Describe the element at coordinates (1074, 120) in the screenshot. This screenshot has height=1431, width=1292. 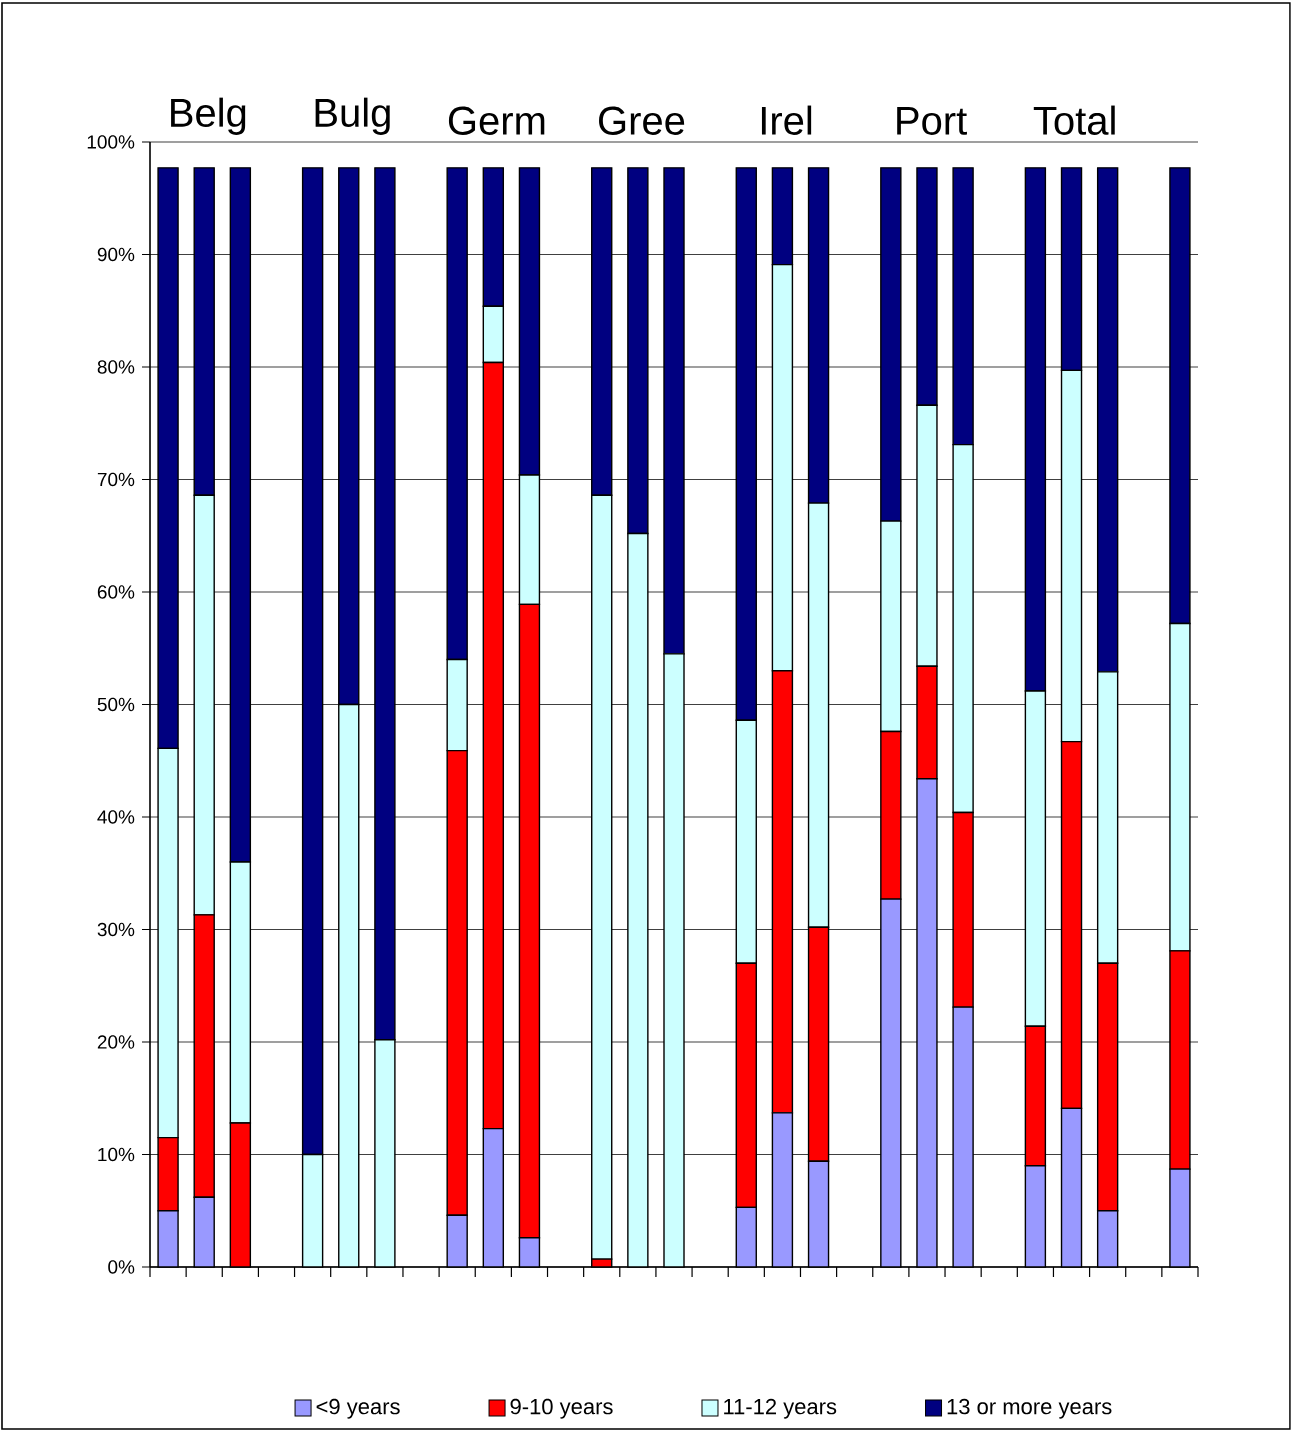
I see `text: Total` at that location.